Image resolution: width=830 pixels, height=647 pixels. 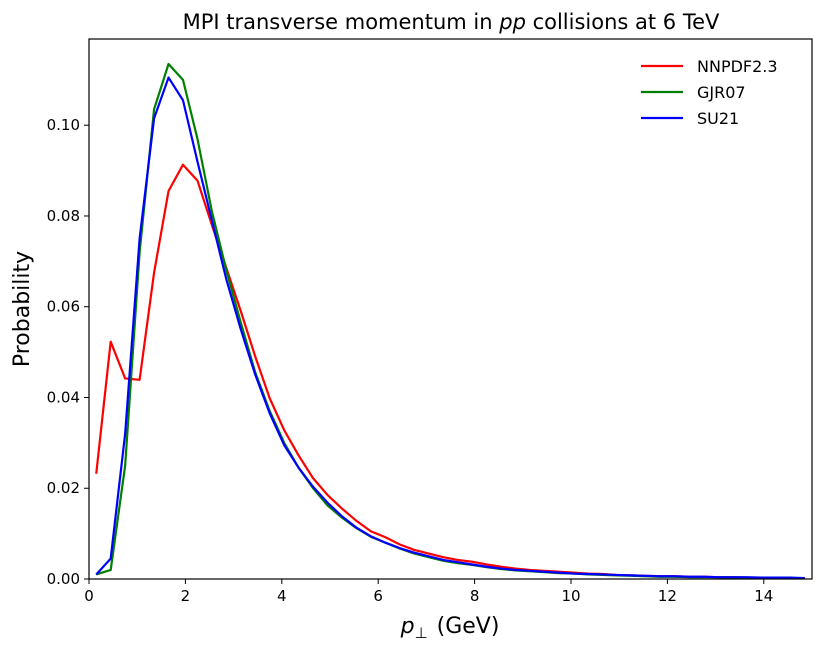 I want to click on y-tick-label: 0.08, so click(x=63, y=216).